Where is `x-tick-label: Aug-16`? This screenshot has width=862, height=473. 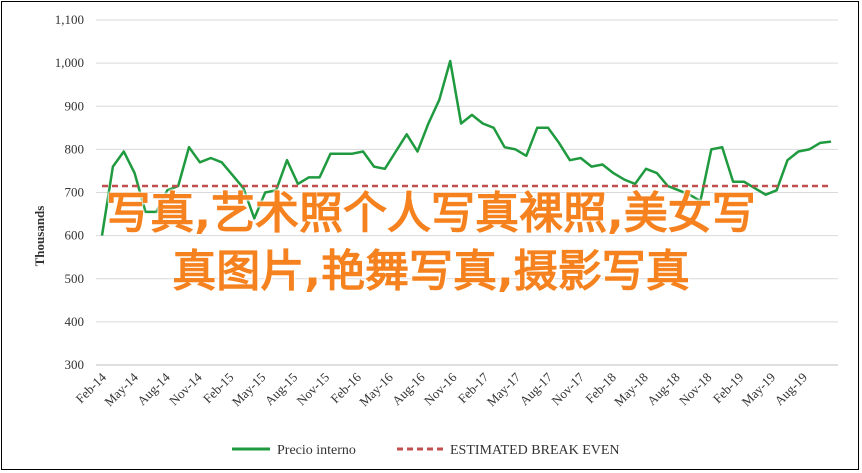 x-tick-label: Aug-16 is located at coordinates (408, 388).